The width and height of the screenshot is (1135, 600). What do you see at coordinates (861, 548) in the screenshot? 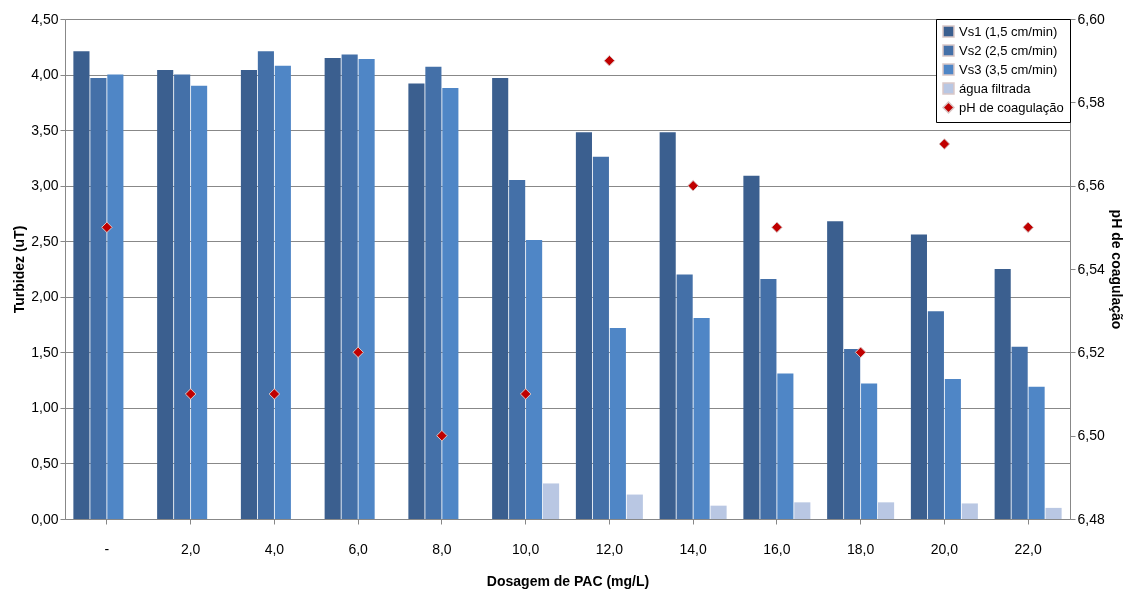
I see `x-tick-label: 18,0` at bounding box center [861, 548].